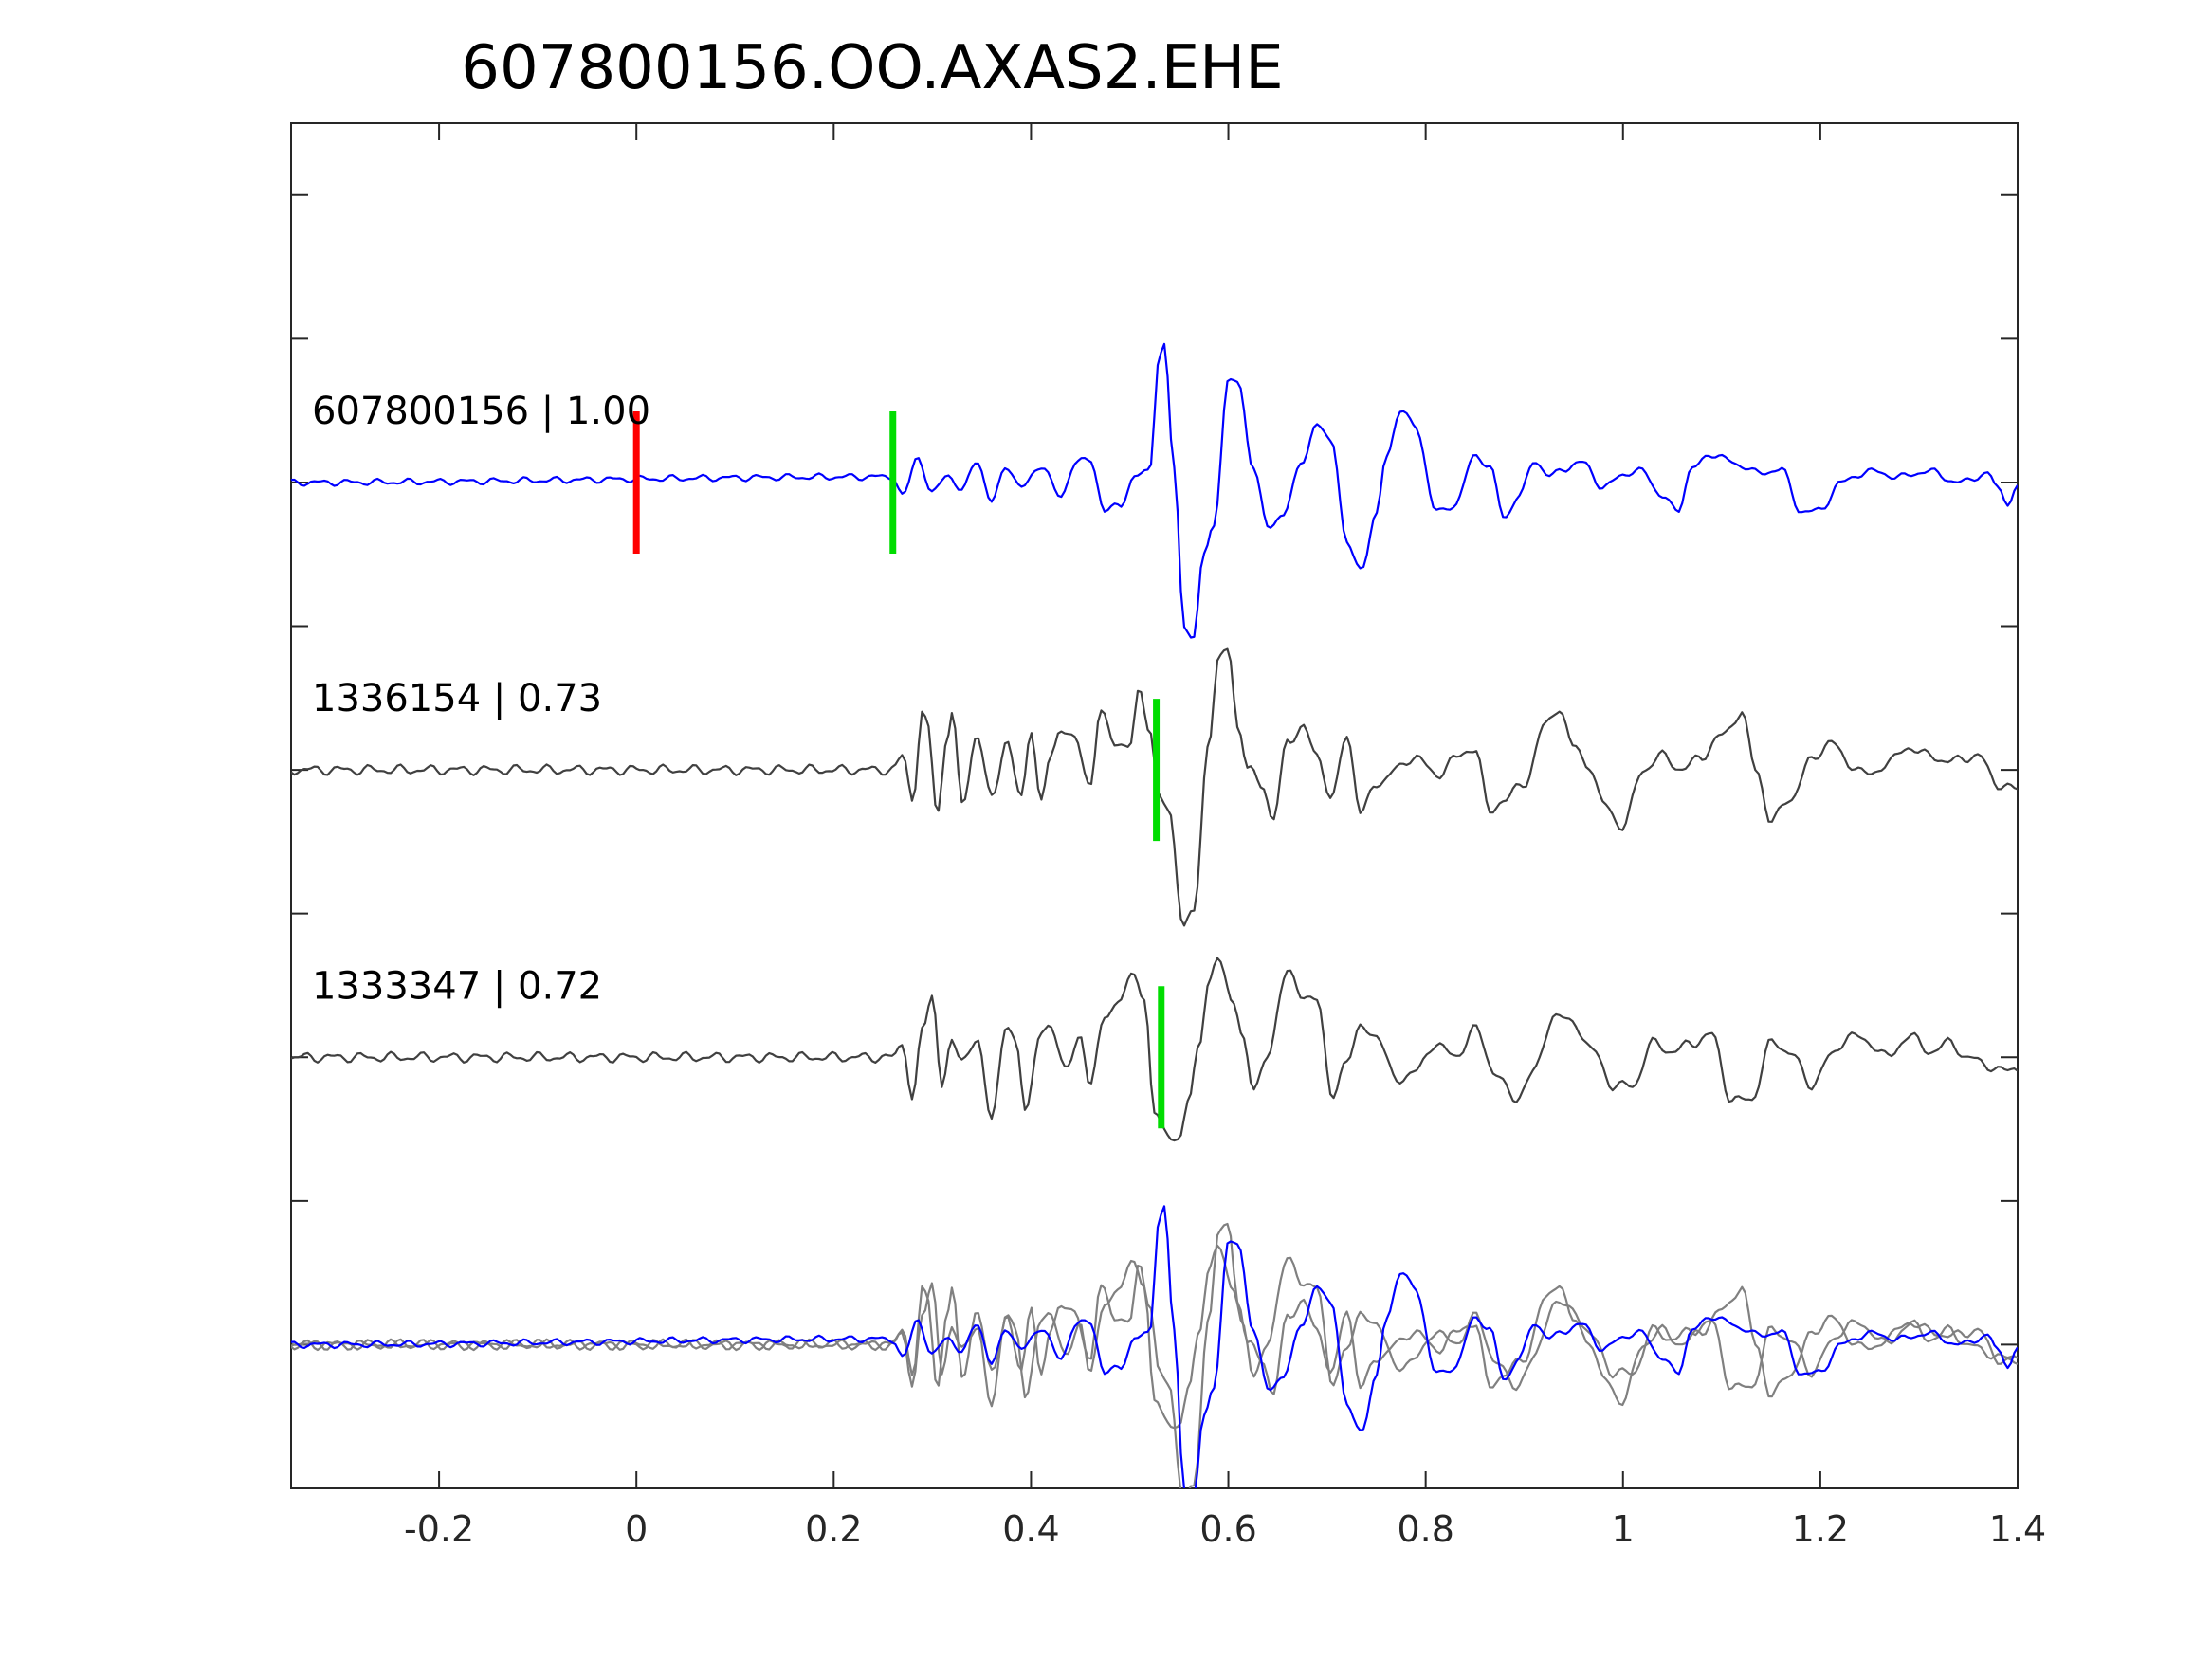 The height and width of the screenshot is (1659, 2212). Describe the element at coordinates (457, 986) in the screenshot. I see `trace-label: 1333347 | 0.72` at that location.